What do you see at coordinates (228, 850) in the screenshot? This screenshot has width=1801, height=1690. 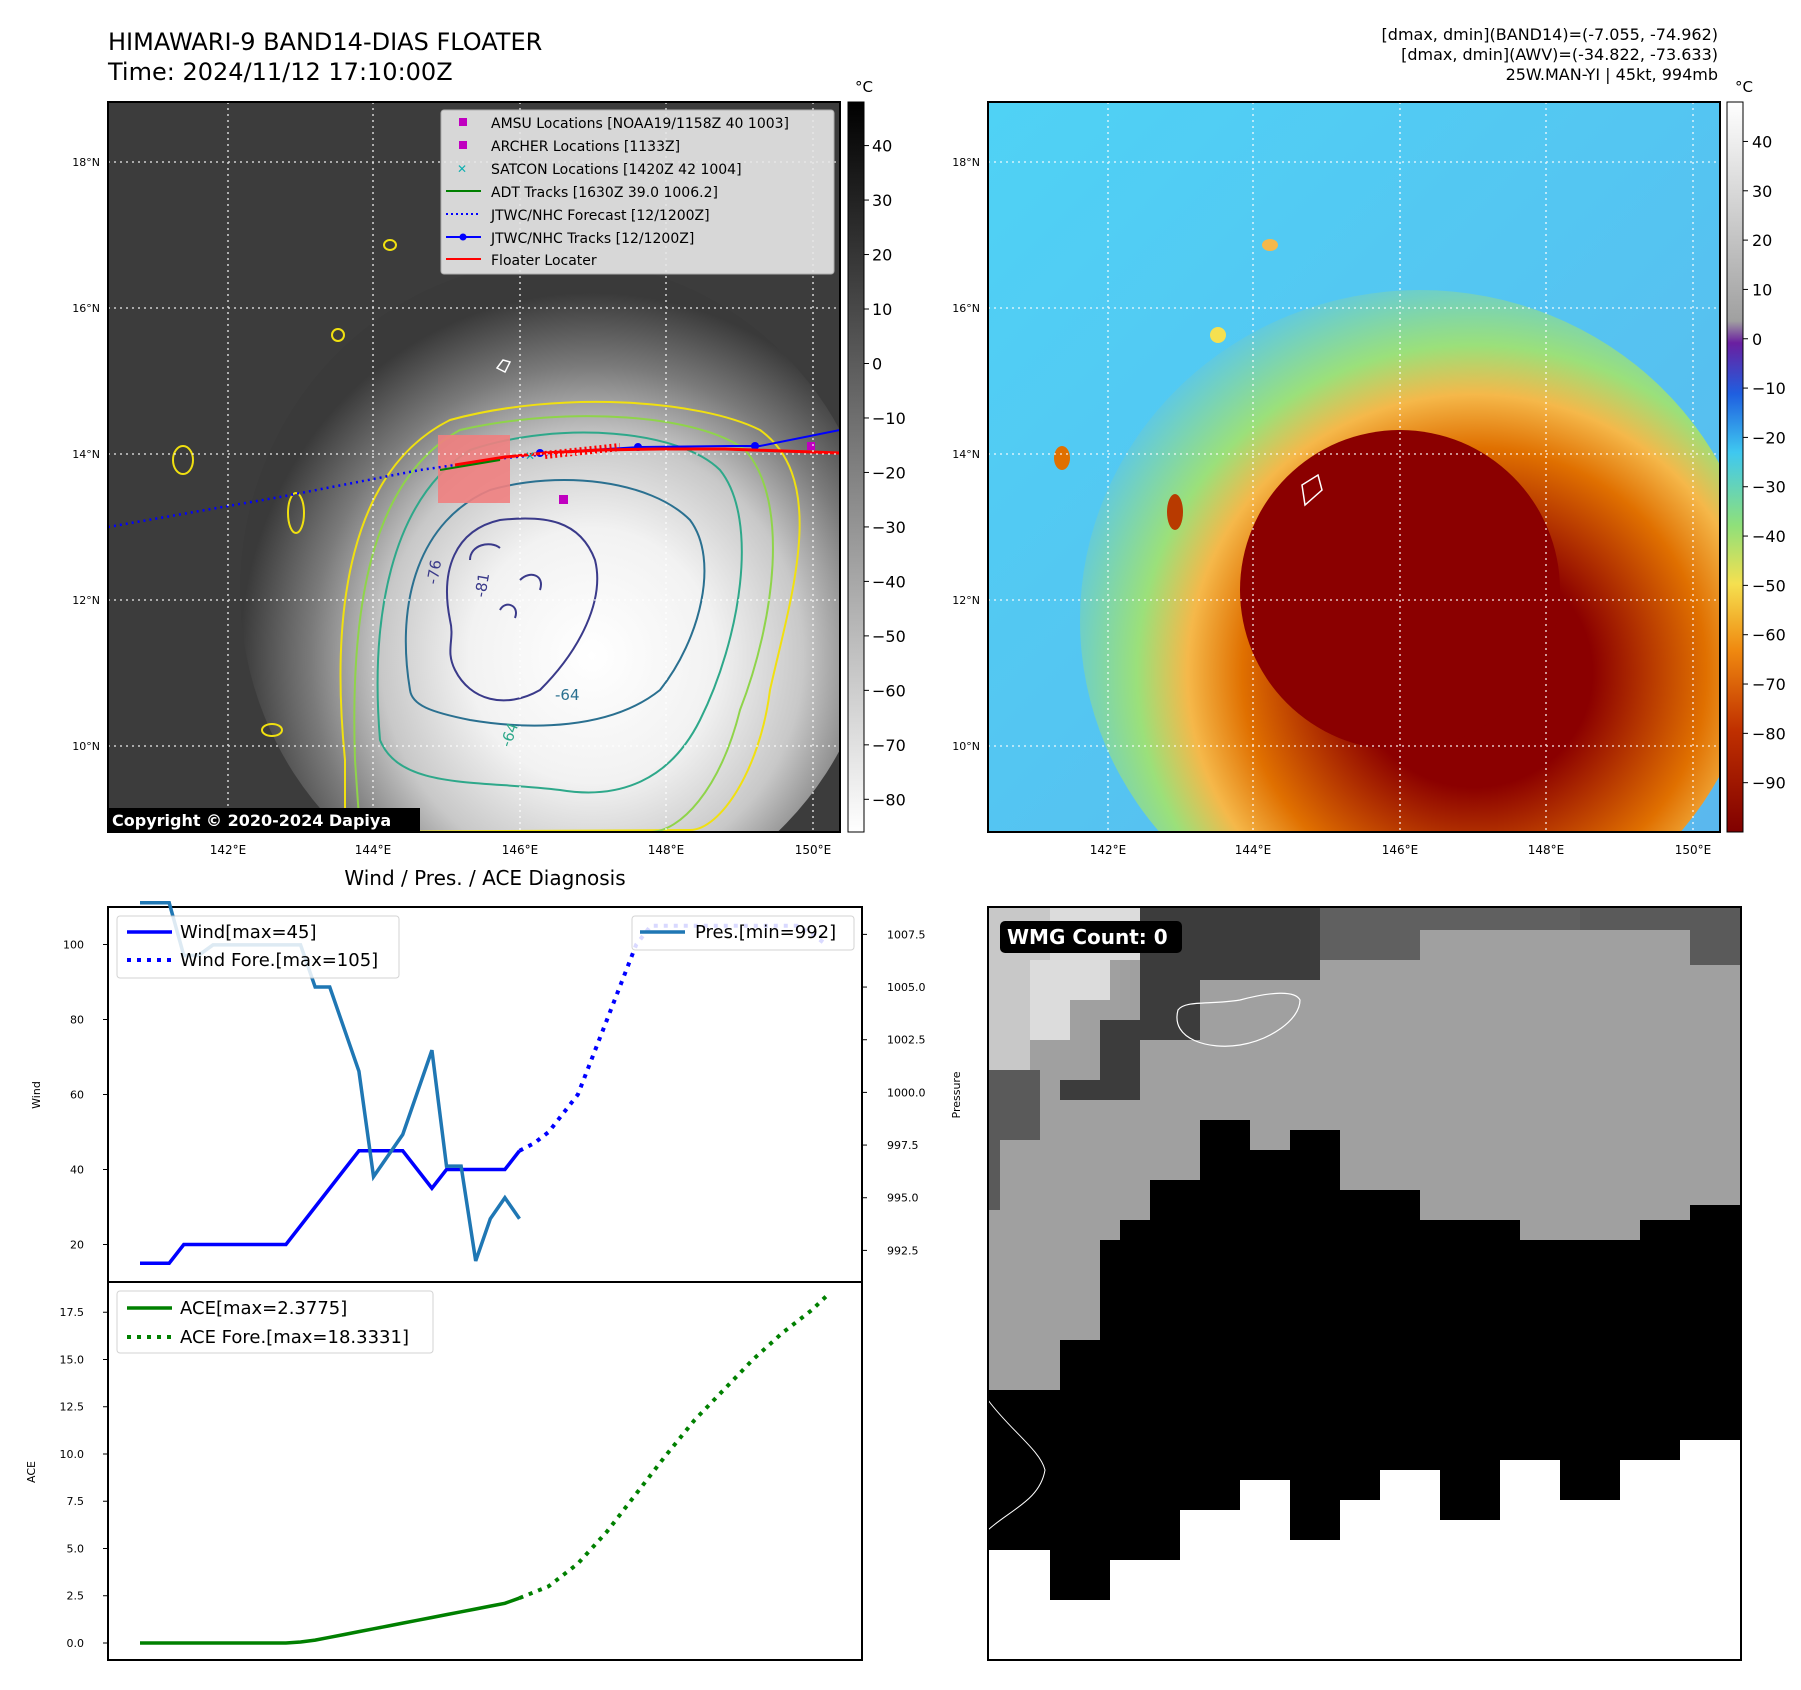 I see `ir-lon-label-1: 142°E` at bounding box center [228, 850].